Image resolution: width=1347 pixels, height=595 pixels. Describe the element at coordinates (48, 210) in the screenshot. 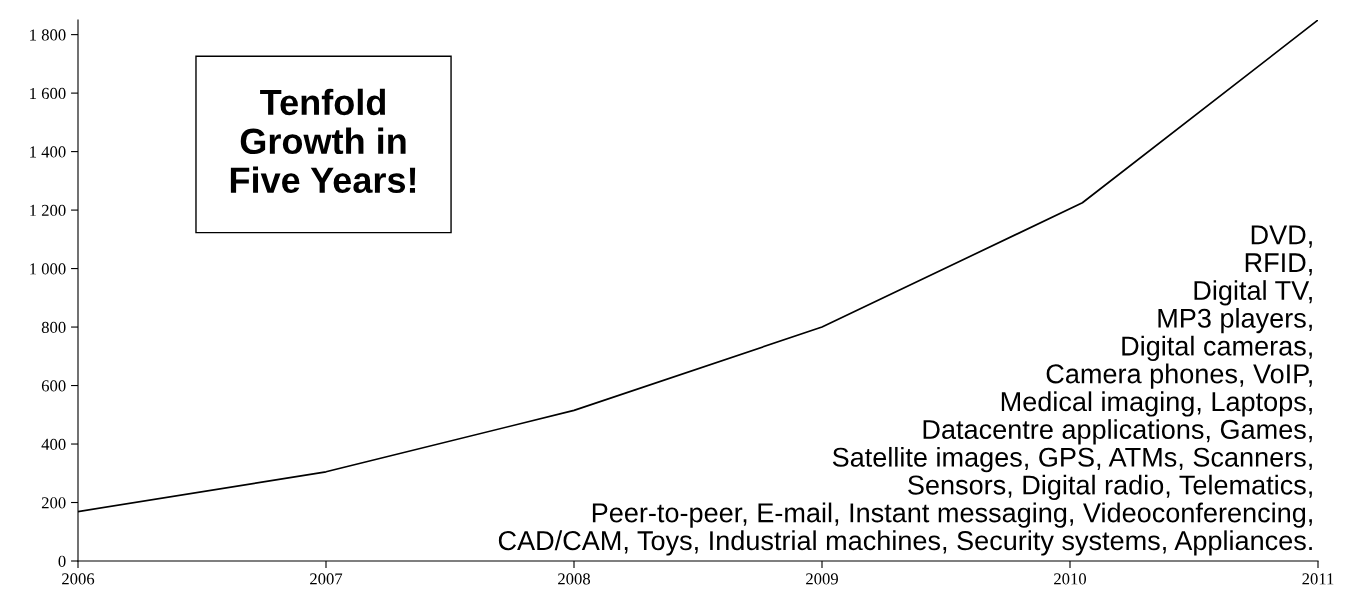

I see `y-tick-label: 1 200` at that location.